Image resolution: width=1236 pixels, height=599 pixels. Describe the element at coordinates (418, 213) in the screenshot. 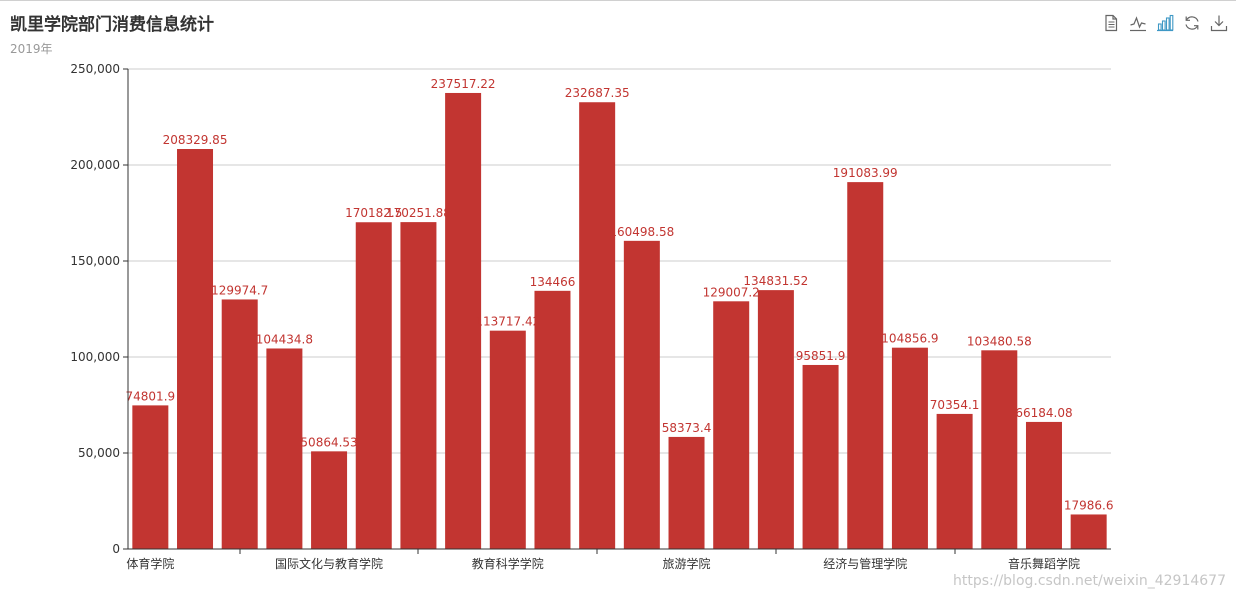

I see `value-label: 170251.88` at that location.